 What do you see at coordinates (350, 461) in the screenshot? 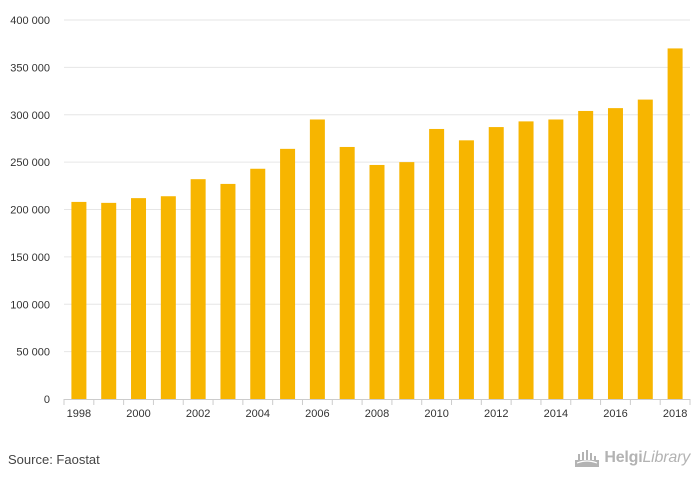
I see `chart-footer: Source: Faostat Helgi Library` at bounding box center [350, 461].